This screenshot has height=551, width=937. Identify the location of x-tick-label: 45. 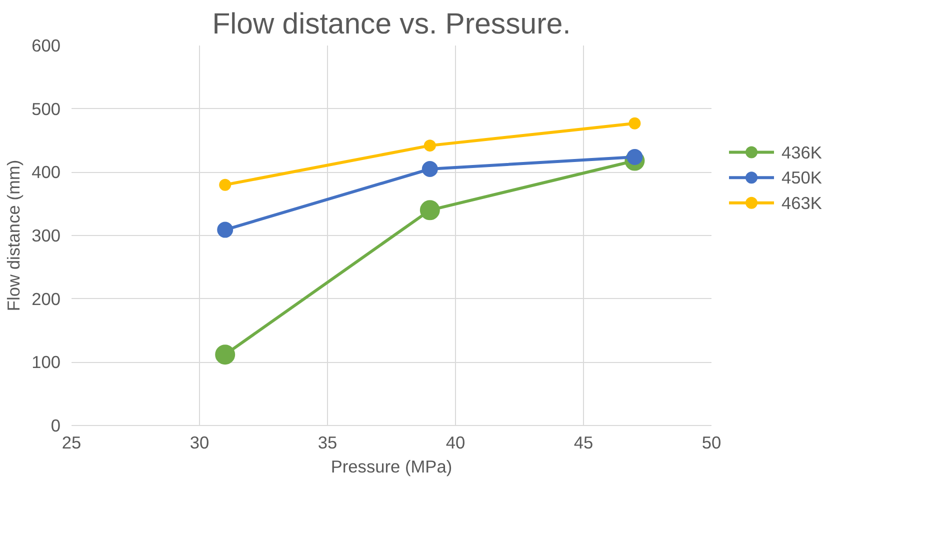
(584, 442).